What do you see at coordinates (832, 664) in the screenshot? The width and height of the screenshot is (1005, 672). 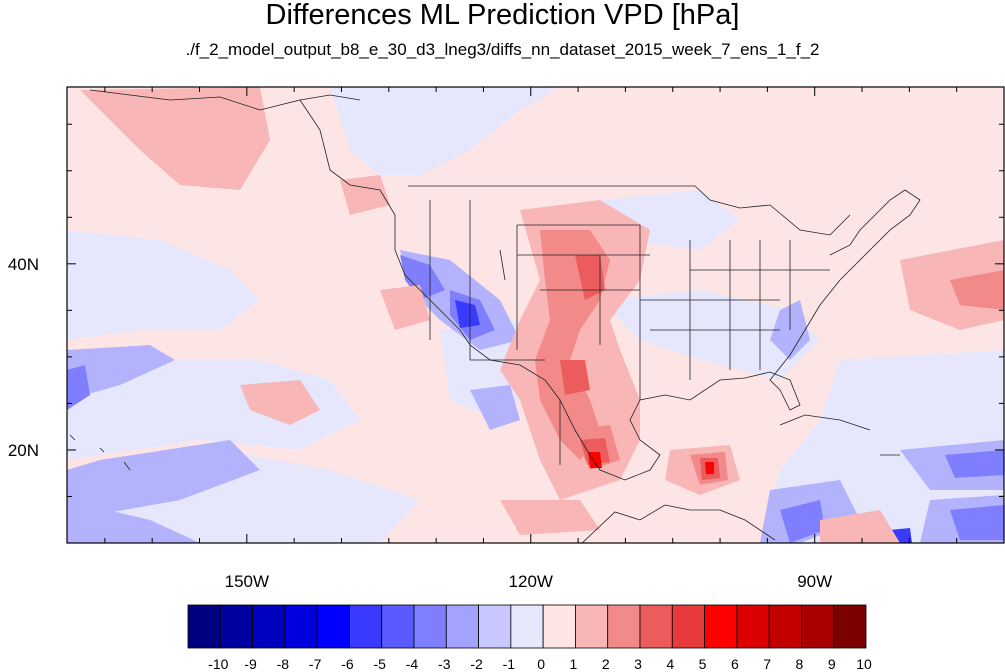 I see `colorbar-label: 9` at bounding box center [832, 664].